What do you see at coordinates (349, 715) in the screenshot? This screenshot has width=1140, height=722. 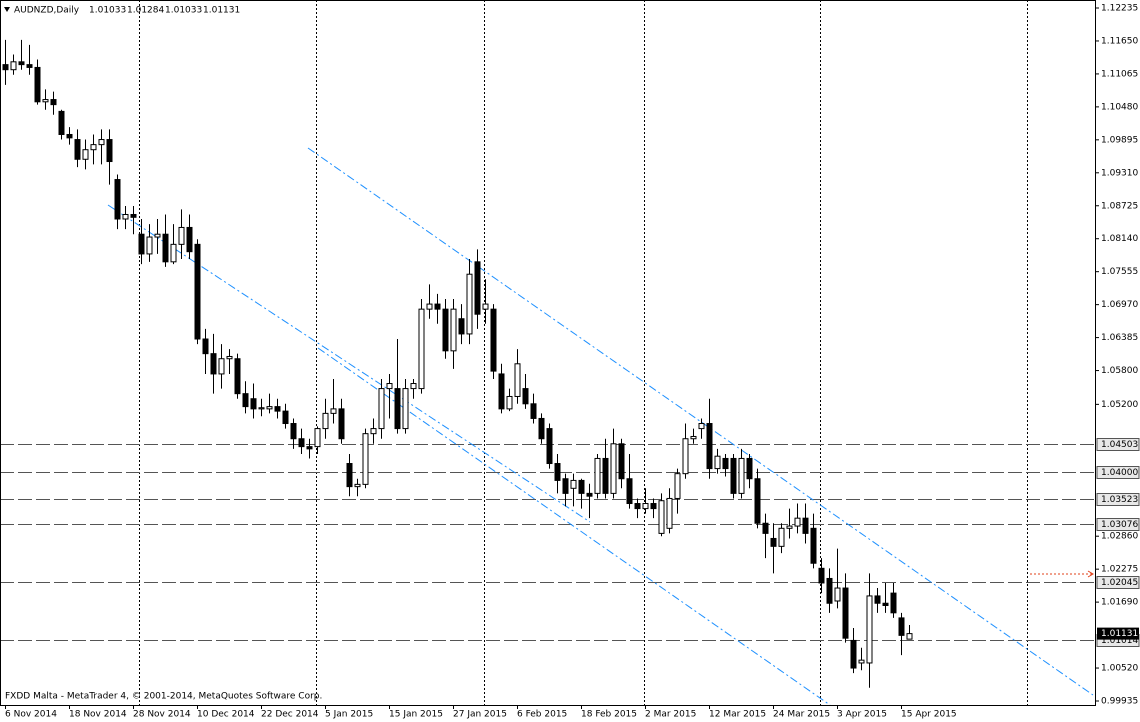 I see `x-tick-label: 5 Jan 2015` at bounding box center [349, 715].